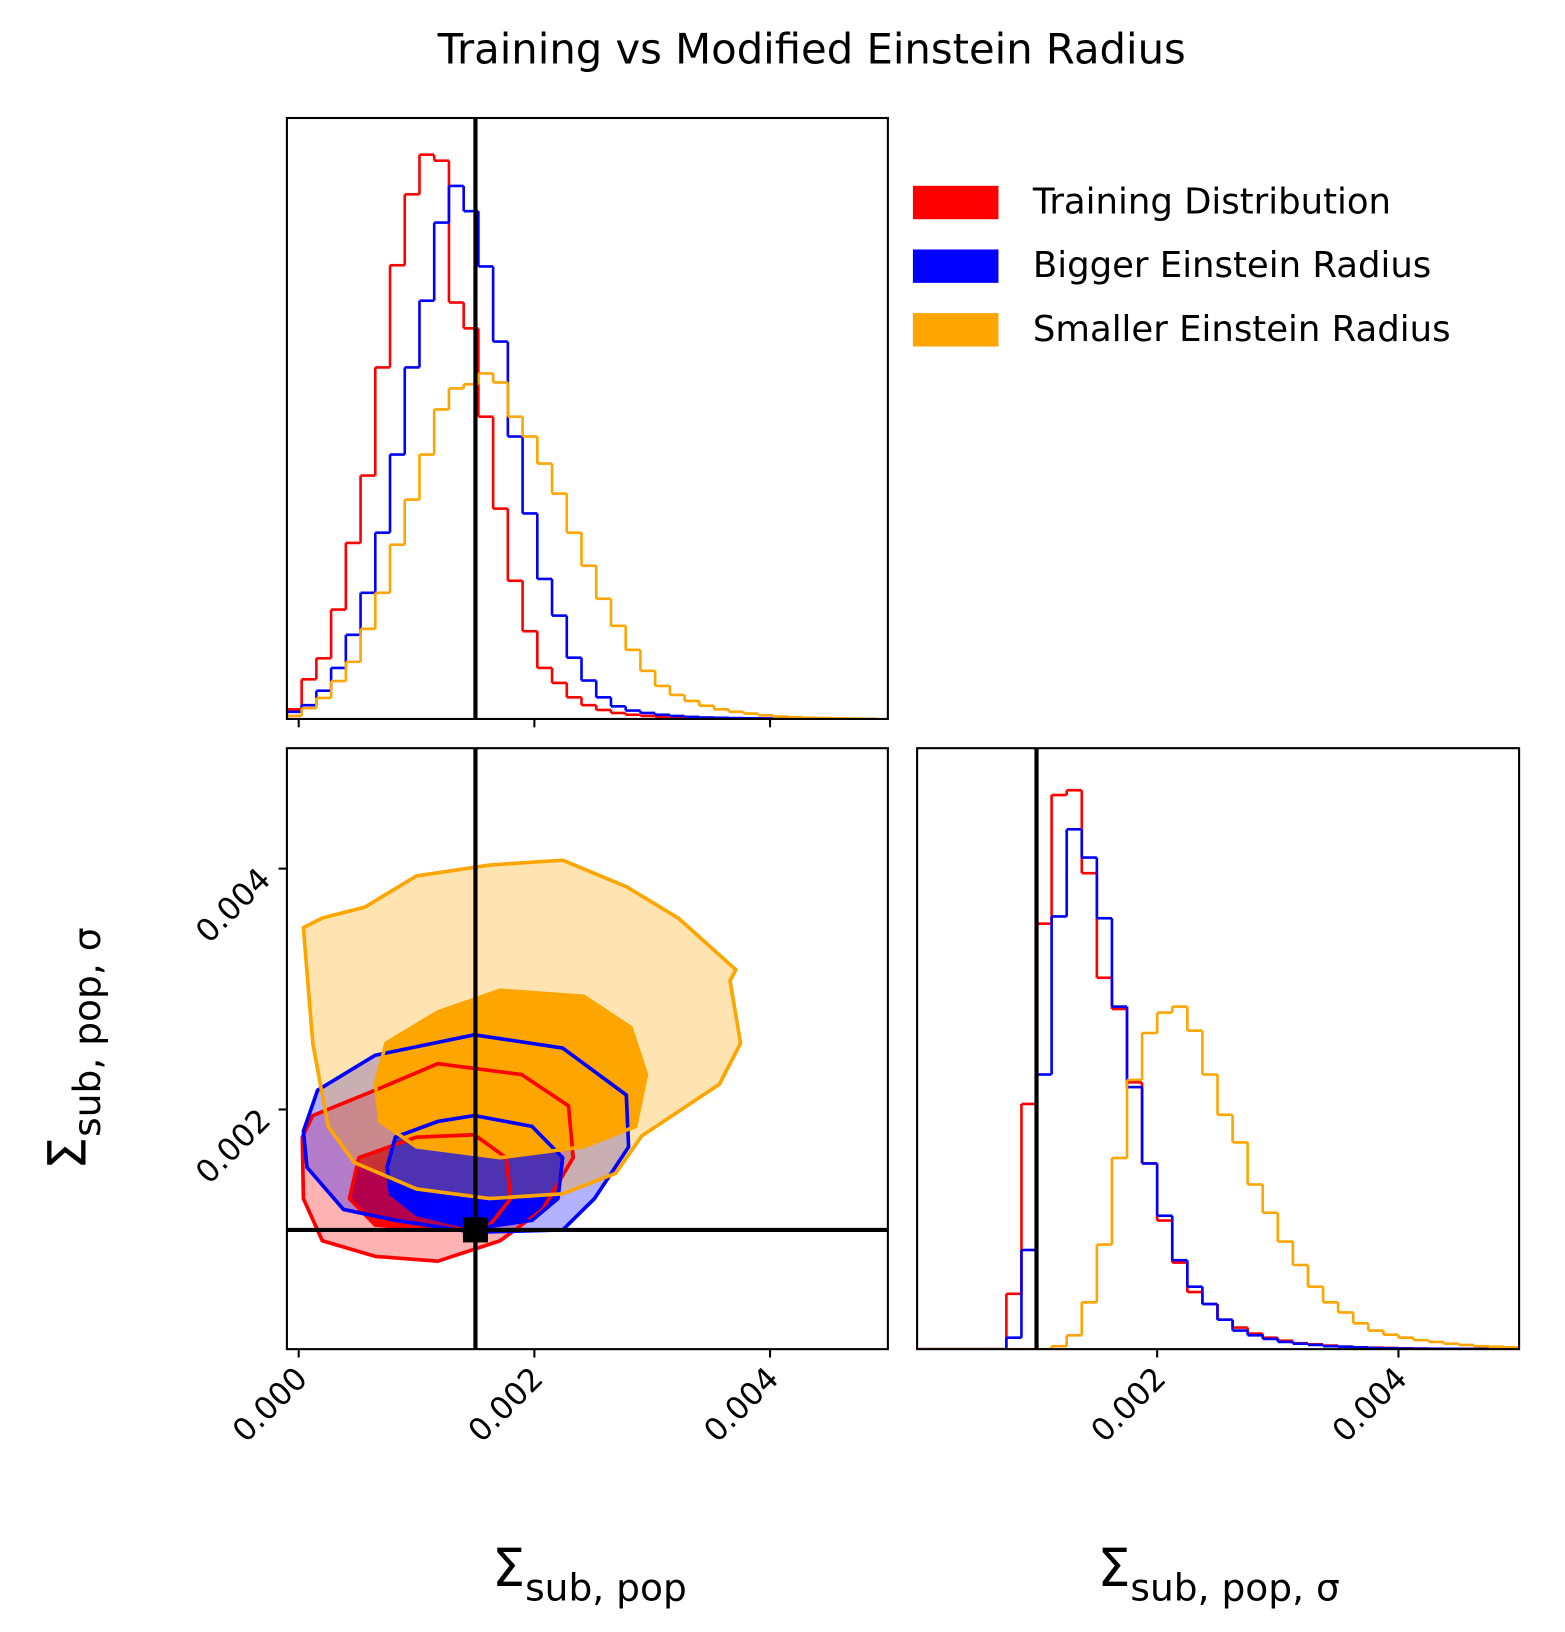 The image size is (1565, 1632). What do you see at coordinates (582, 418) in the screenshot?
I see `panel-top-left` at bounding box center [582, 418].